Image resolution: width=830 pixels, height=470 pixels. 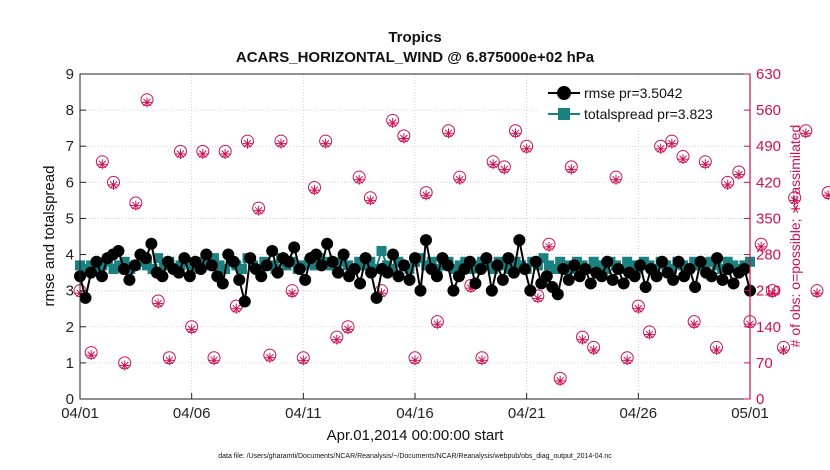 I want to click on x-tick-label: 04/11, so click(x=303, y=413).